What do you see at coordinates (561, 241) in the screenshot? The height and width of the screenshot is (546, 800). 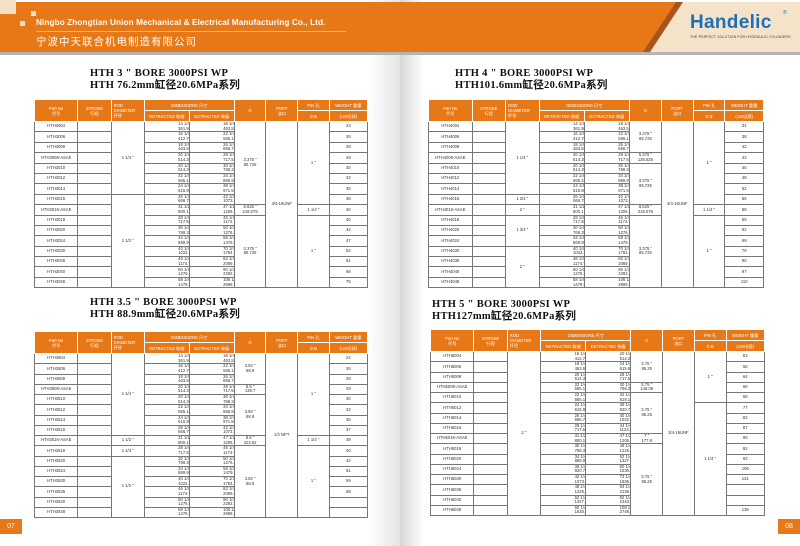 I see `retracted: 34 1/4 "869.95` at bounding box center [561, 241].